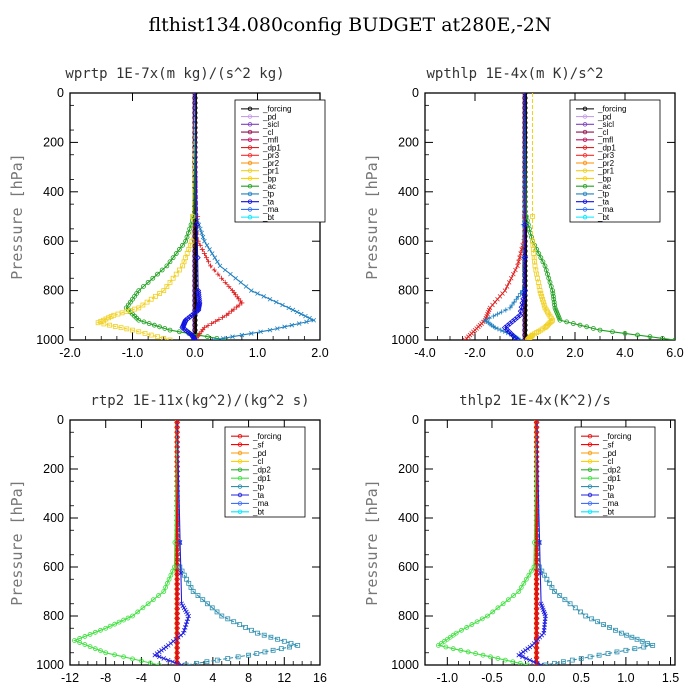 The height and width of the screenshot is (700, 700). Describe the element at coordinates (53, 241) in the screenshot. I see `y-tick-label: 600` at that location.